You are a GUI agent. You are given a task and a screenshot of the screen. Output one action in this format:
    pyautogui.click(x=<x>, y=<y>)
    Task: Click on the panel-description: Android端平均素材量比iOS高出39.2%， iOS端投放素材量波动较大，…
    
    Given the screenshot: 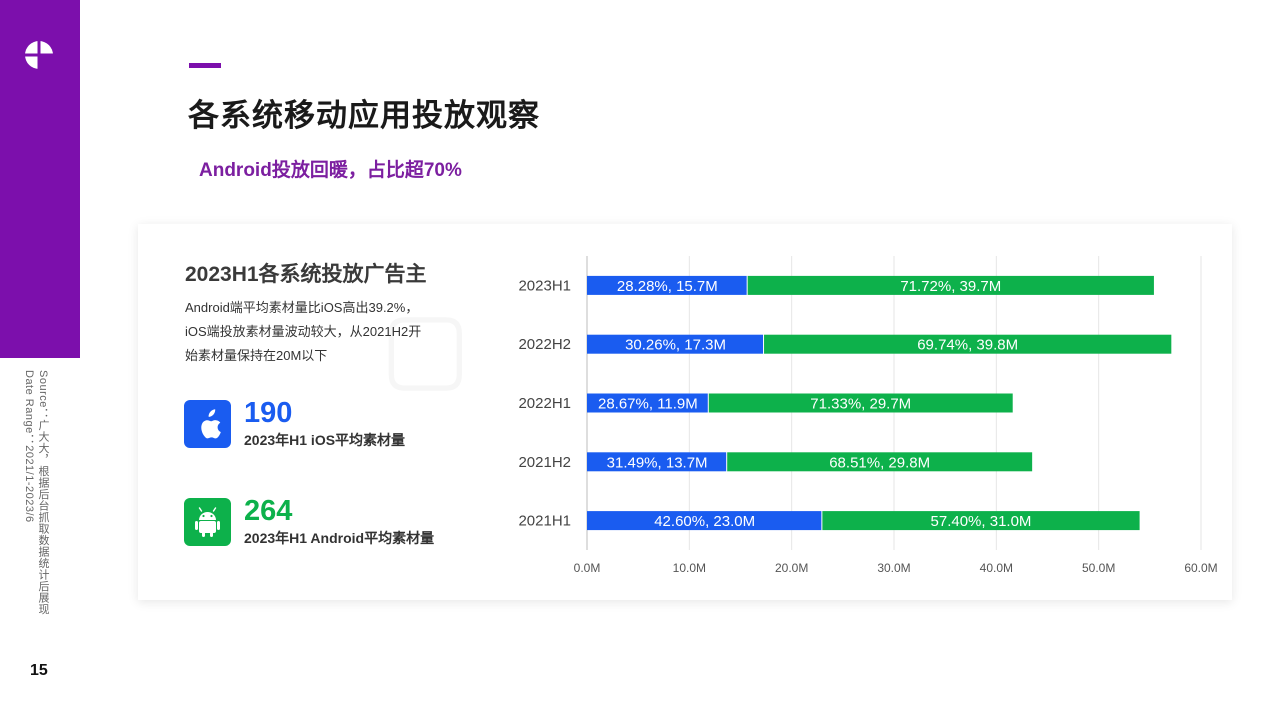 What is the action you would take?
    pyautogui.click(x=315, y=332)
    